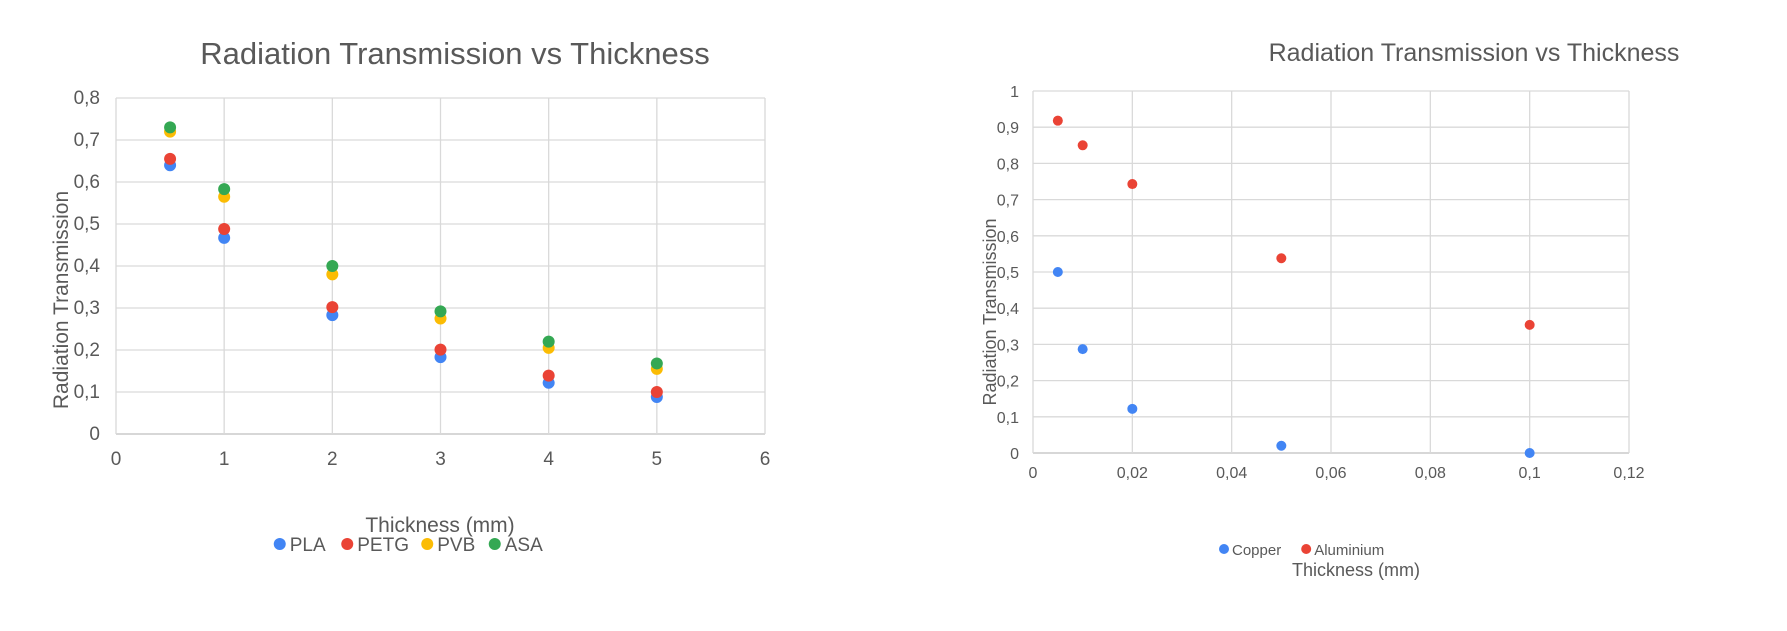 The image size is (1787, 631). Describe the element at coordinates (383, 545) in the screenshot. I see `legend-label: PETG` at that location.